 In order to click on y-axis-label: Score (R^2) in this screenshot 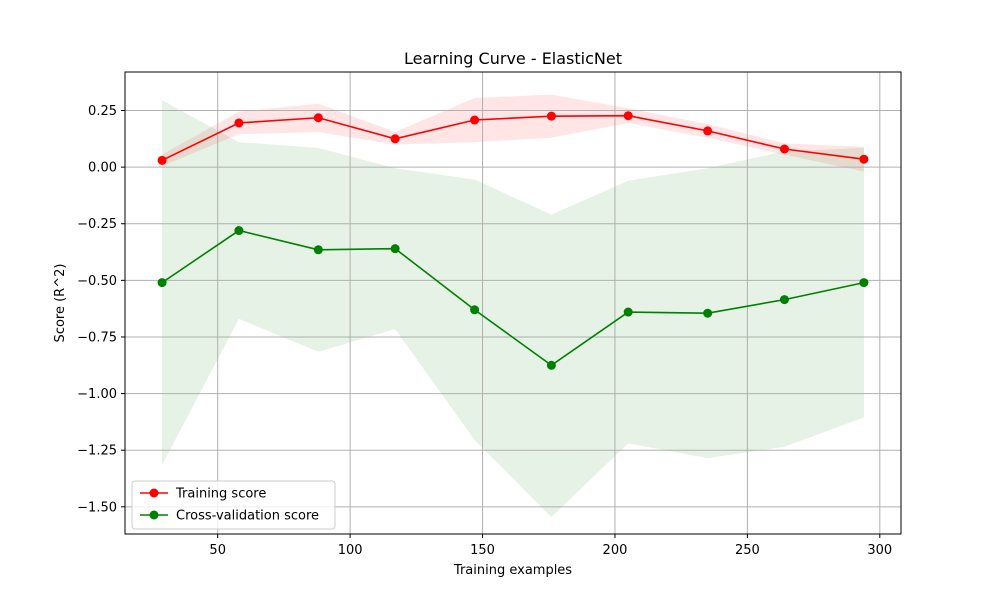, I will do `click(60, 303)`.